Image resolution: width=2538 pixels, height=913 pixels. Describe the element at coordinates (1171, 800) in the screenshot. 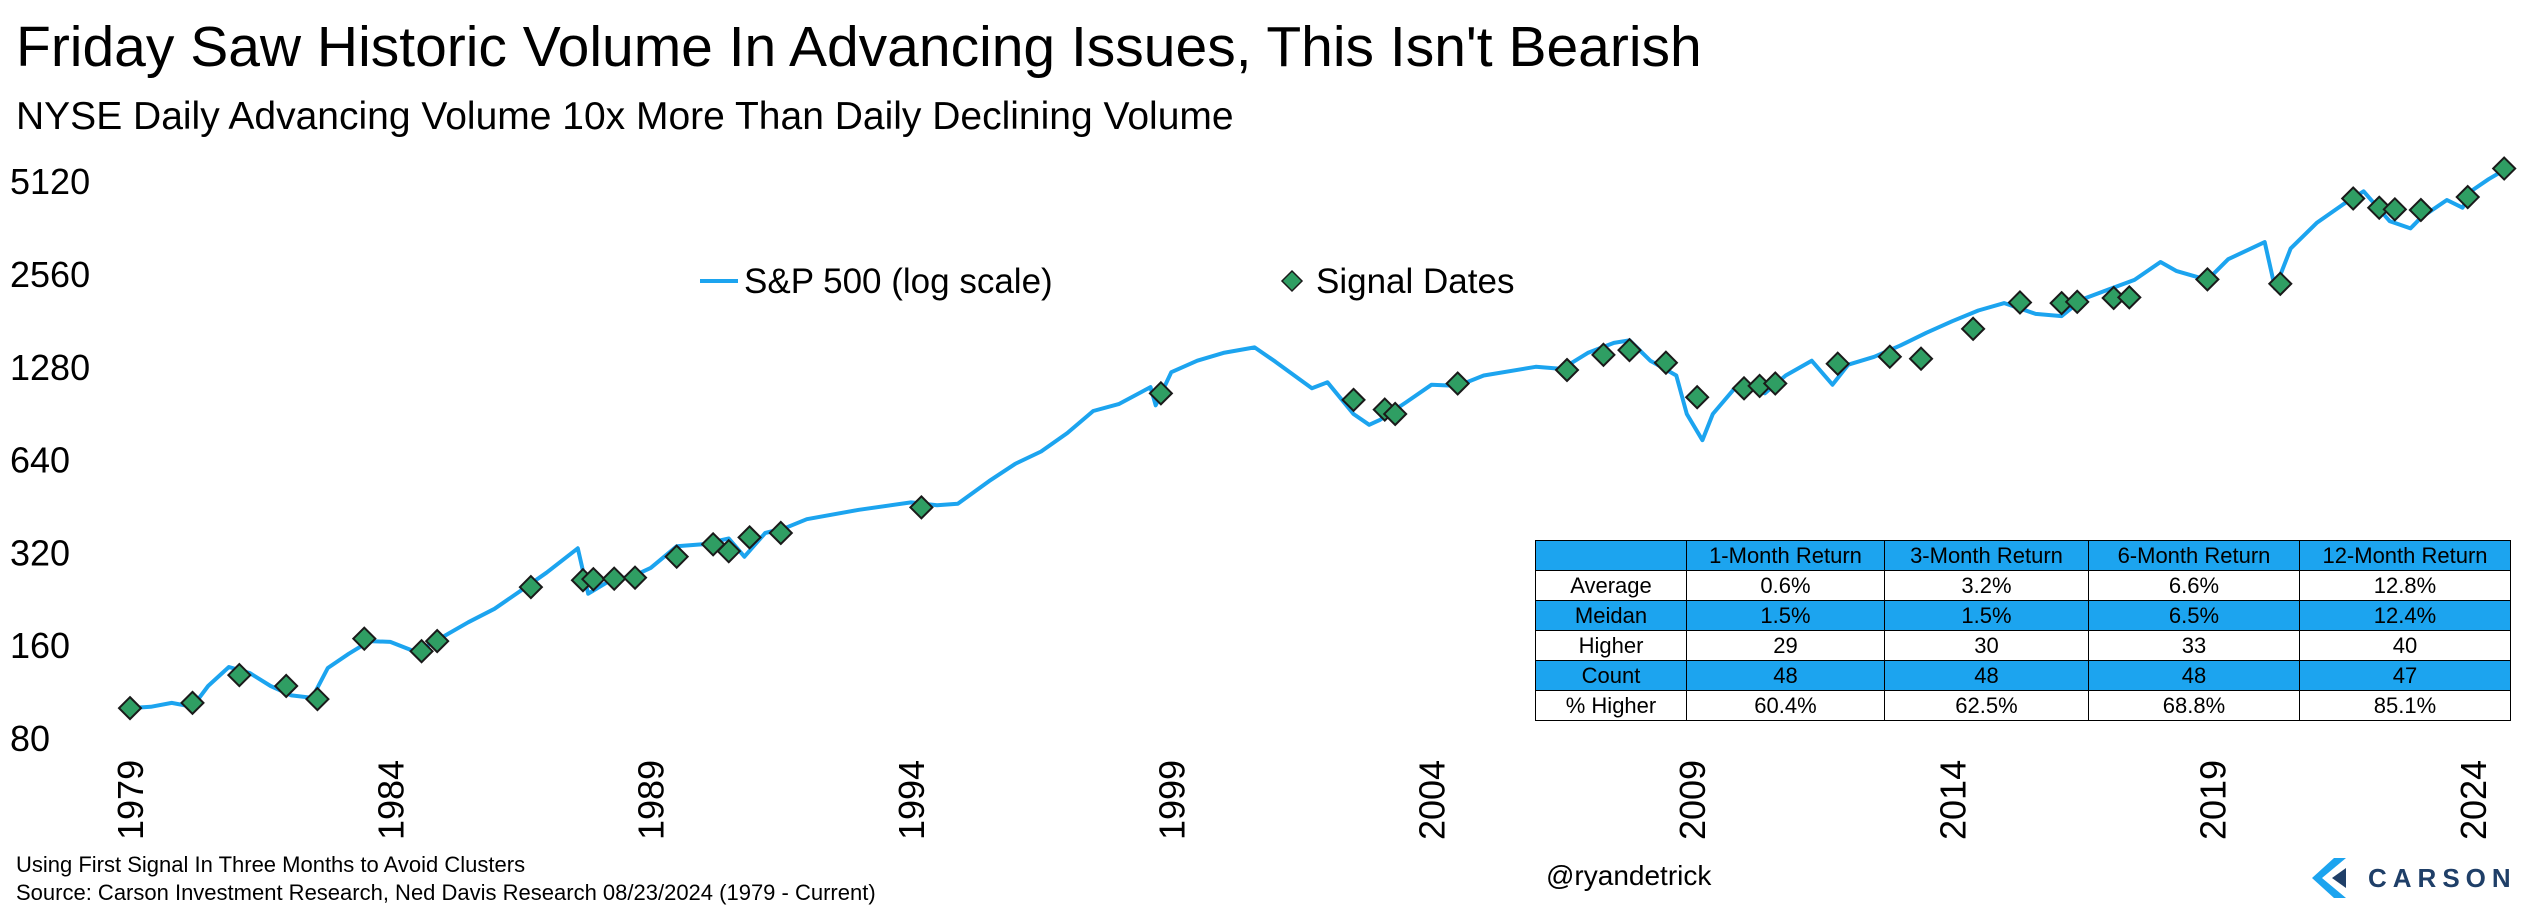

I see `x-tick-label: 1999` at that location.